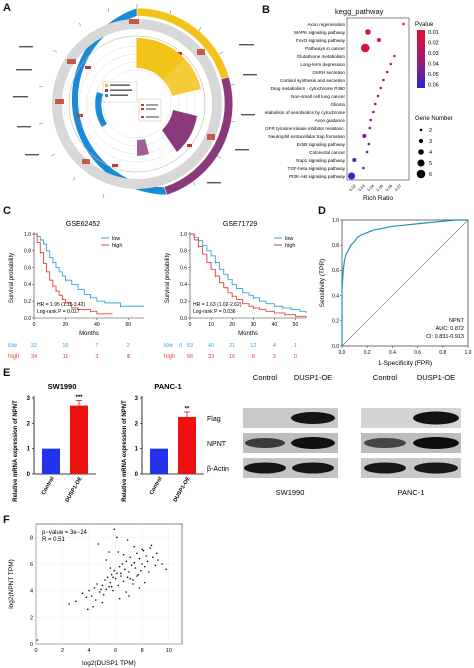 This screenshot has height=668, width=474. Describe the element at coordinates (322, 211) in the screenshot. I see `panel-label-d: D` at that location.